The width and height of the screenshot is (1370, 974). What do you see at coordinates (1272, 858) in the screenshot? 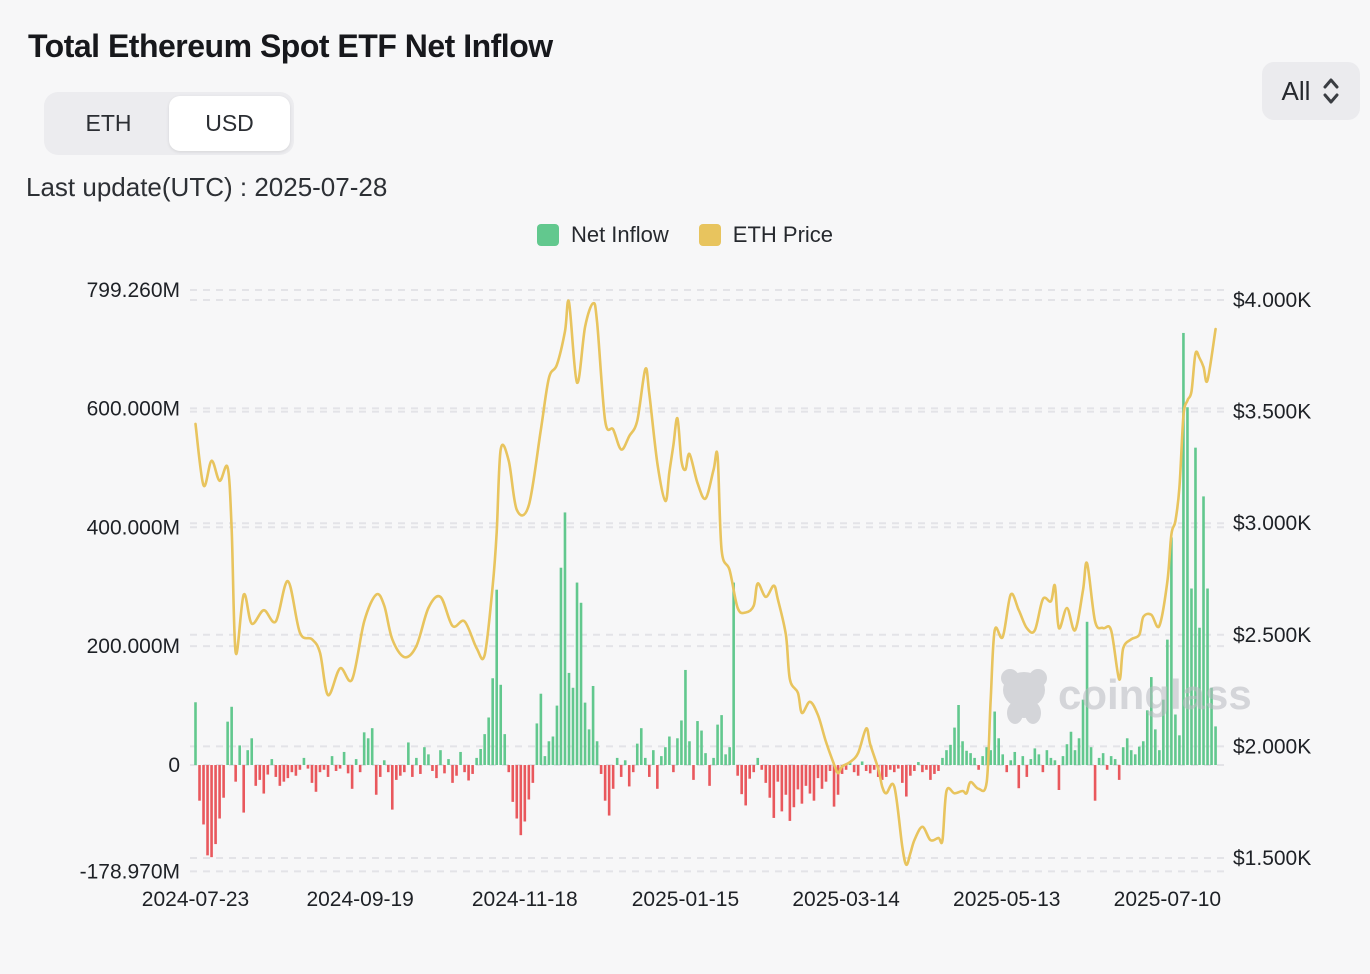
I see `right-axis-tick: $1.500K` at bounding box center [1272, 858].